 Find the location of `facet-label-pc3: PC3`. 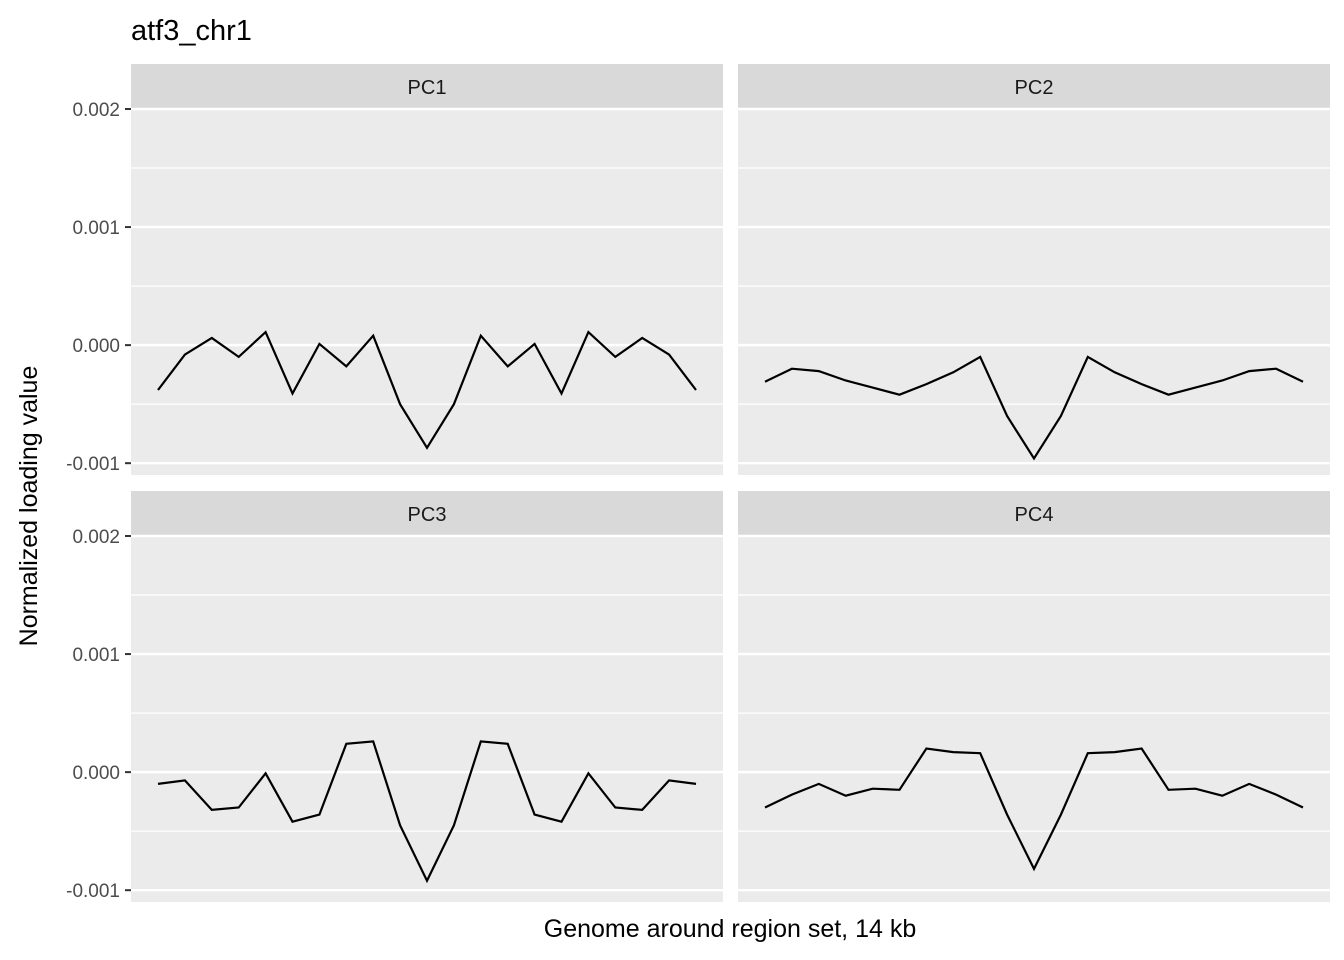

facet-label-pc3: PC3 is located at coordinates (427, 515).